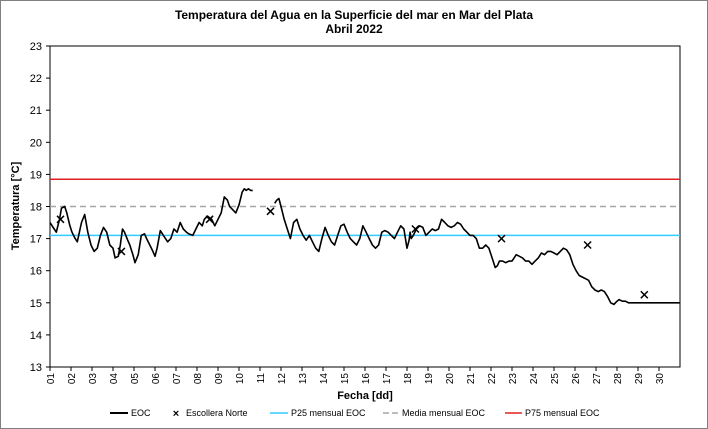 The image size is (708, 429). Describe the element at coordinates (261, 378) in the screenshot. I see `x-tick-label: 11` at that location.